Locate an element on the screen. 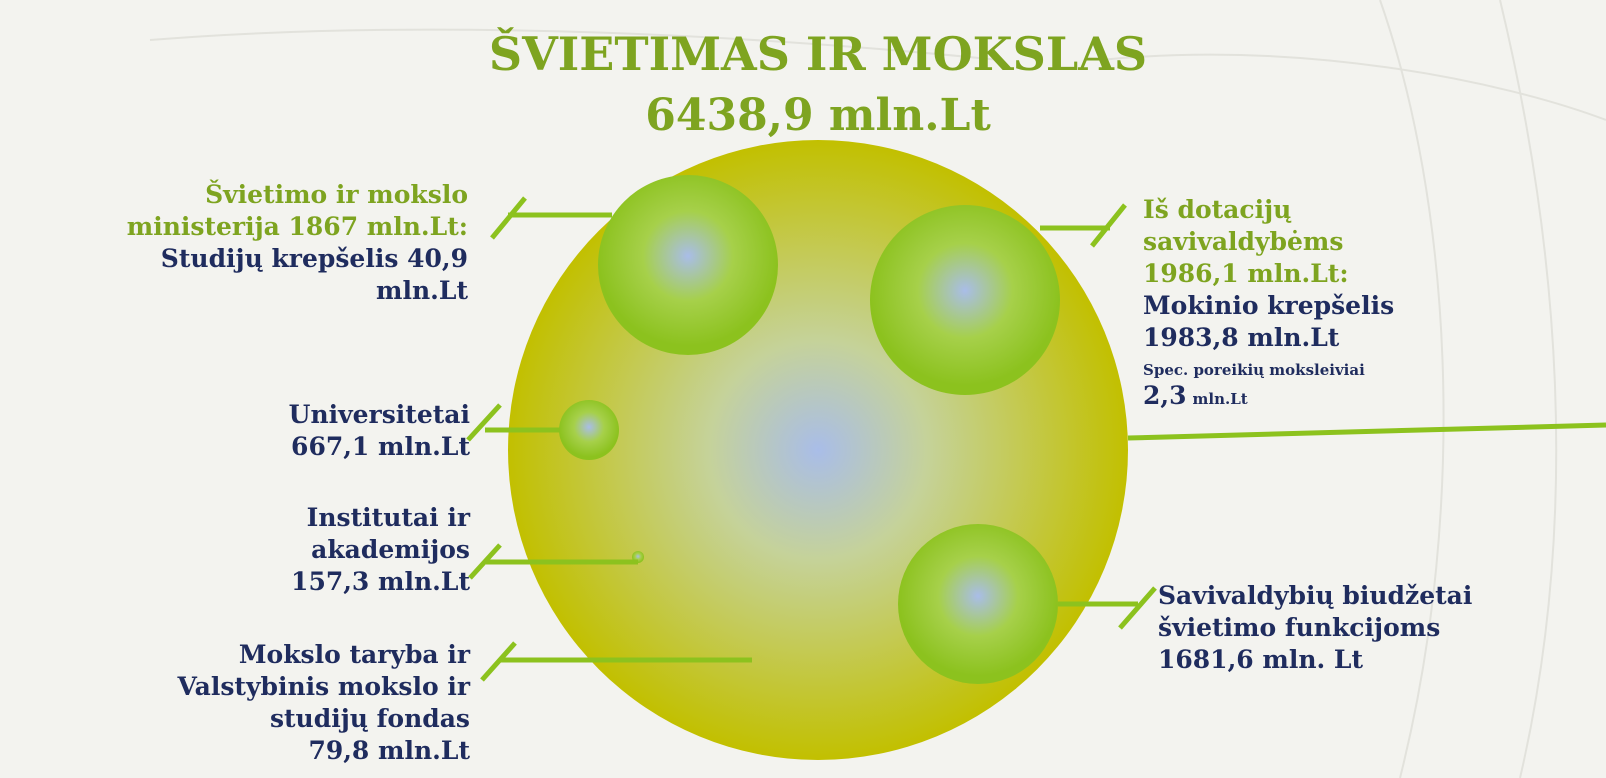  label-detail: 1983,8 mln.Lt is located at coordinates (1241, 337).